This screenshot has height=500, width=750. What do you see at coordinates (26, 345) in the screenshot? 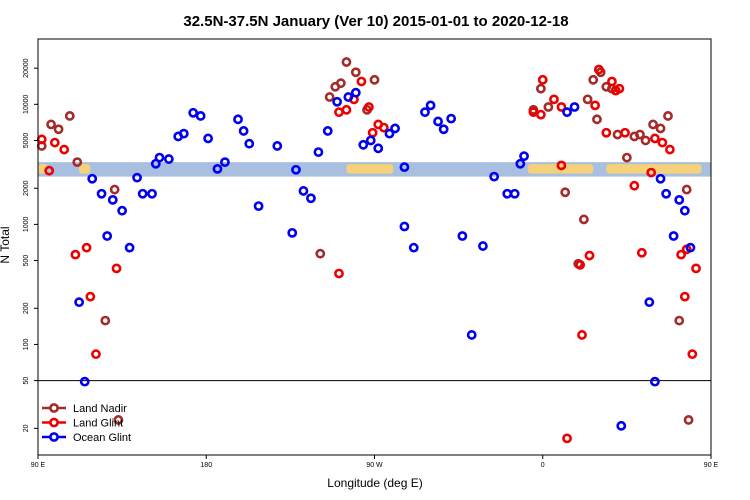
I see `y-tick-label: 100` at bounding box center [26, 345].